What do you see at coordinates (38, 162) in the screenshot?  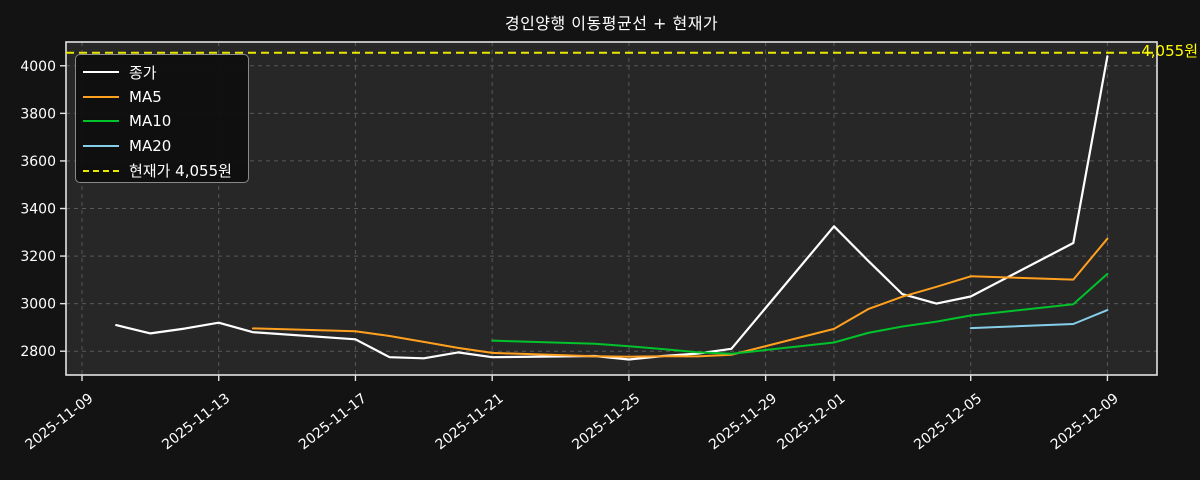 I see `y-tick-label: 3600` at bounding box center [38, 162].